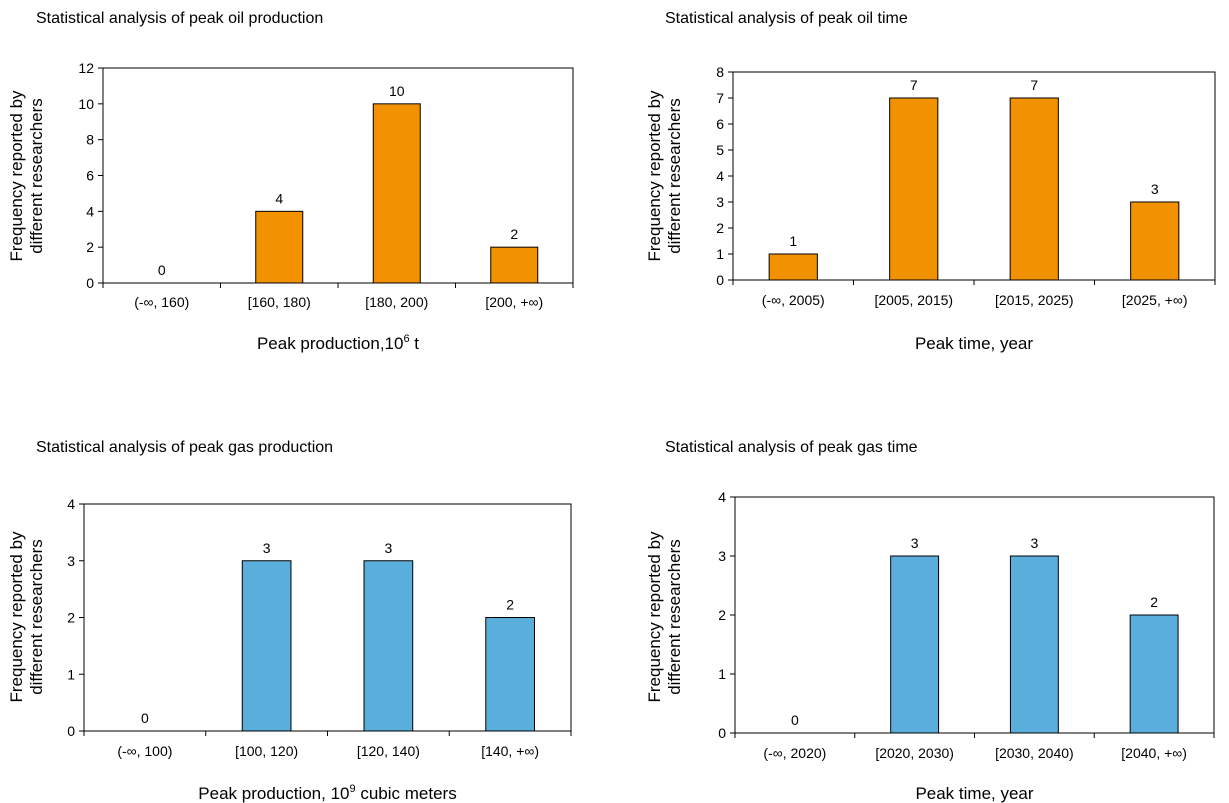 This screenshot has width=1229, height=803. What do you see at coordinates (144, 751) in the screenshot?
I see `category-label: (-∞, 100)` at bounding box center [144, 751].